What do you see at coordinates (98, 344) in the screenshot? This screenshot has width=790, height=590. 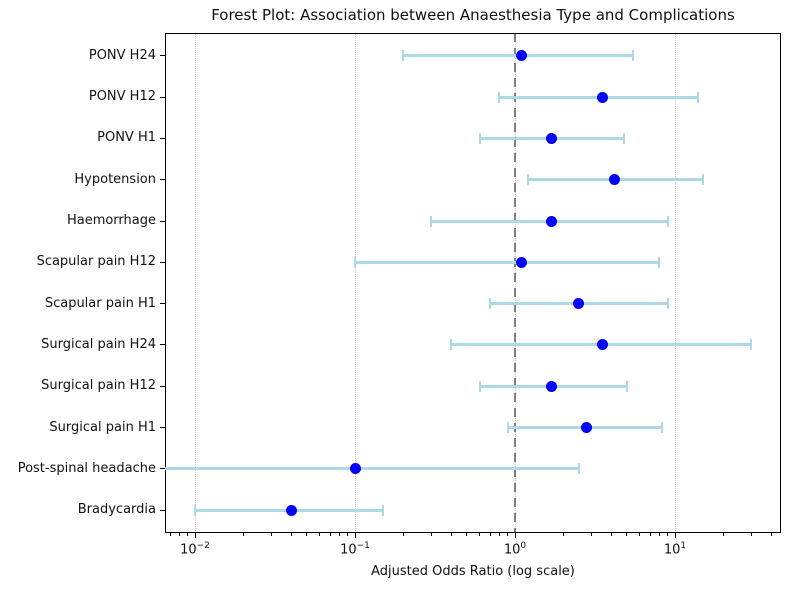 I see `y-category-label: Surgical pain H24` at bounding box center [98, 344].